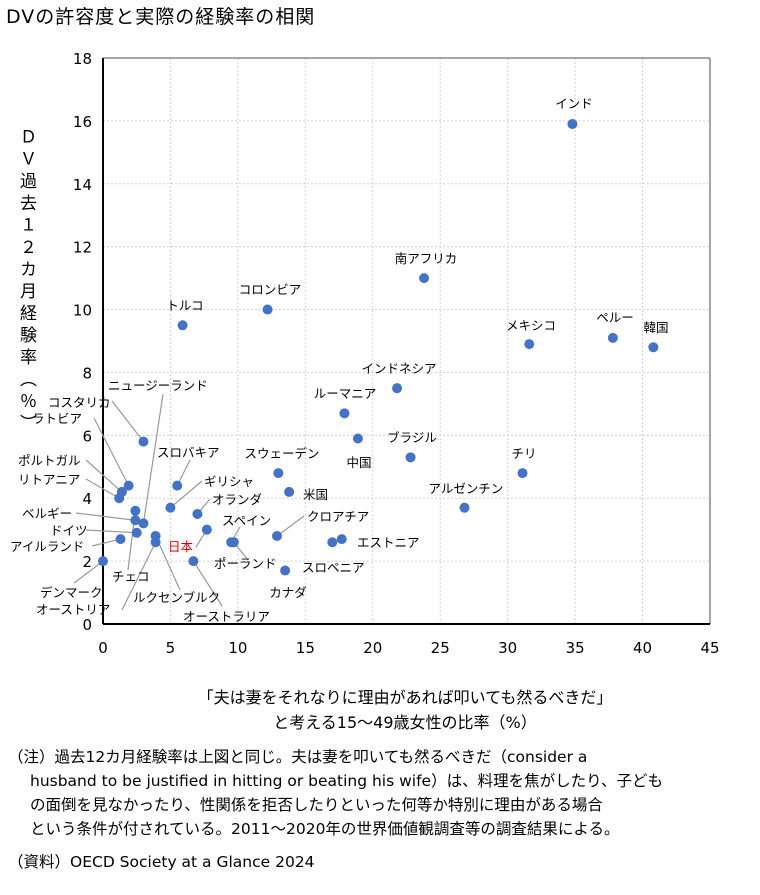  Describe the element at coordinates (338, 516) in the screenshot. I see `point-label: クロアチア` at that location.